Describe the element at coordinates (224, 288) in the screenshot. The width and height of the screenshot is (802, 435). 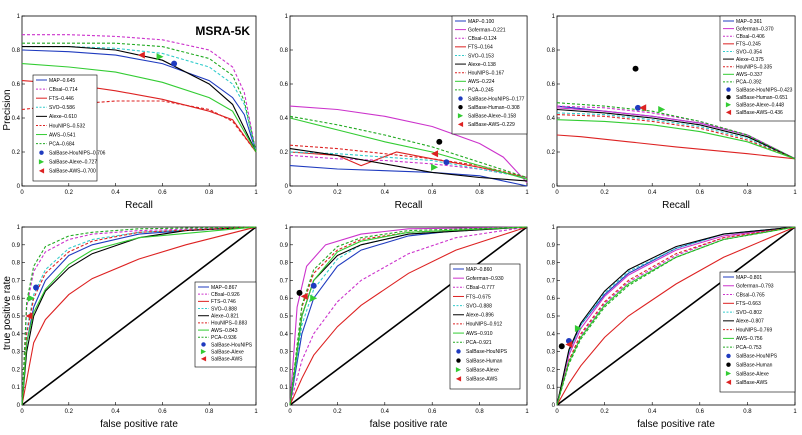
I see `legend-entry: MAP–0.867` at that location.